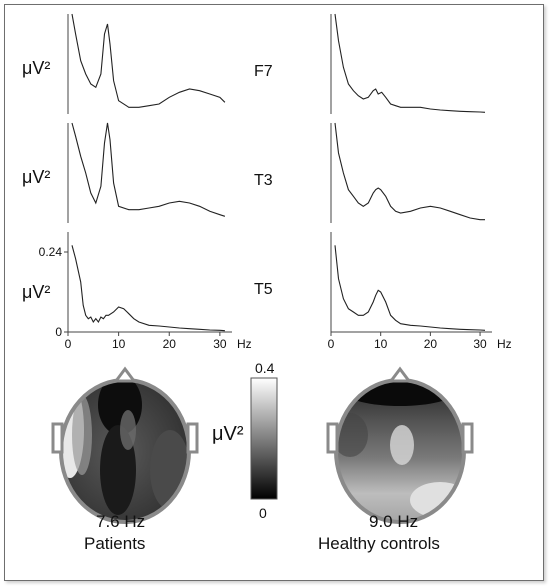  Describe the element at coordinates (121, 521) in the screenshot. I see `patients-frequency: 7.6 Hz` at that location.